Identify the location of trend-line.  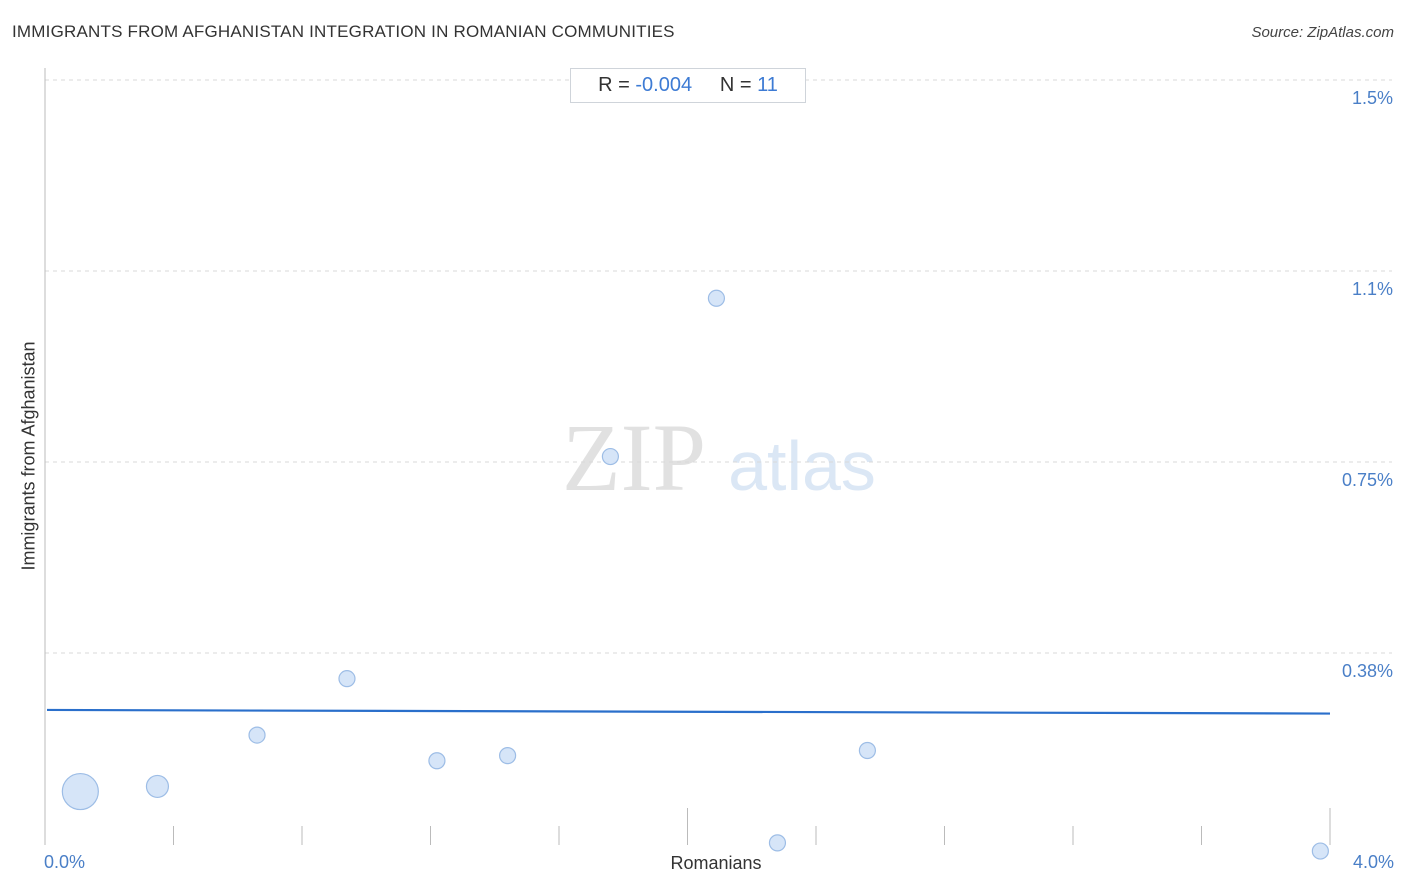
(688, 711).